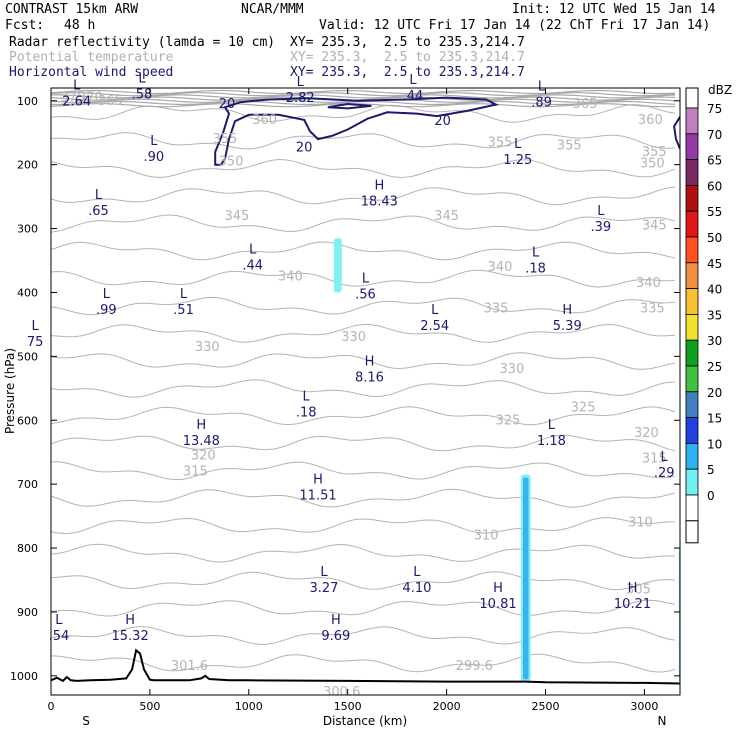  I want to click on colorbar-level: 45, so click(714, 264).